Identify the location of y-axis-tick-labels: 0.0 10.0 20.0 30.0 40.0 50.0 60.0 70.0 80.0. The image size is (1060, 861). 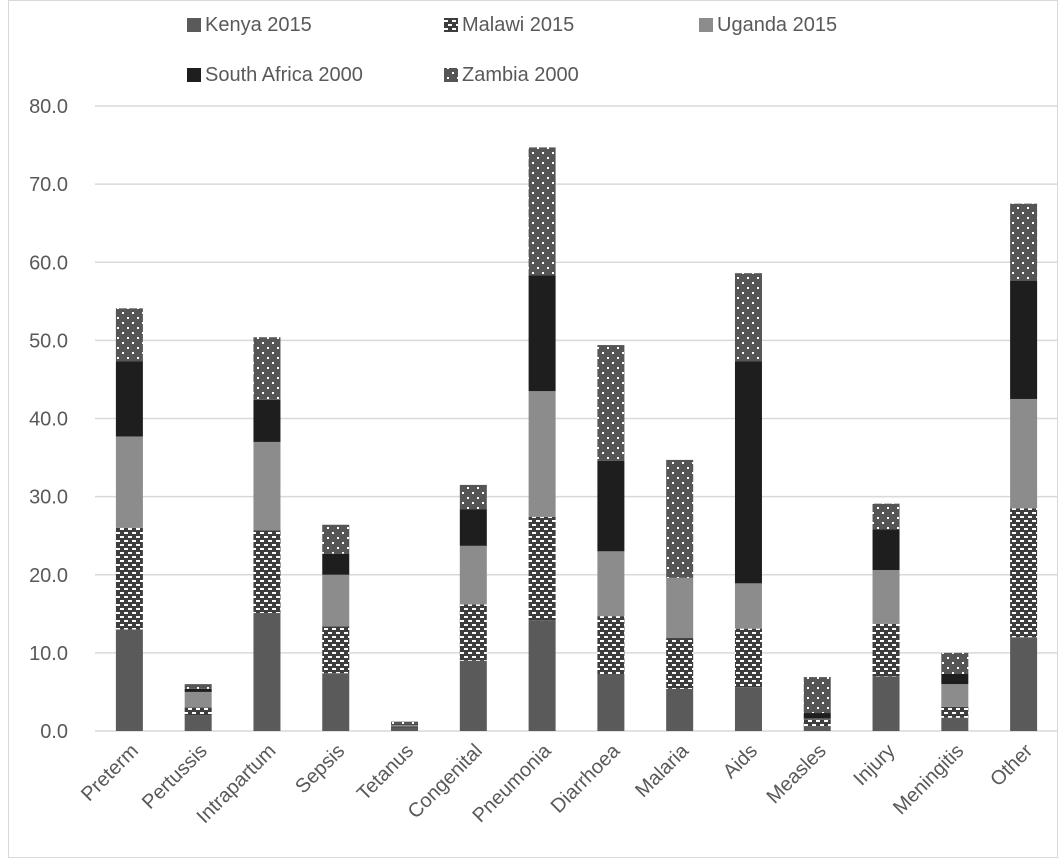
(48, 419).